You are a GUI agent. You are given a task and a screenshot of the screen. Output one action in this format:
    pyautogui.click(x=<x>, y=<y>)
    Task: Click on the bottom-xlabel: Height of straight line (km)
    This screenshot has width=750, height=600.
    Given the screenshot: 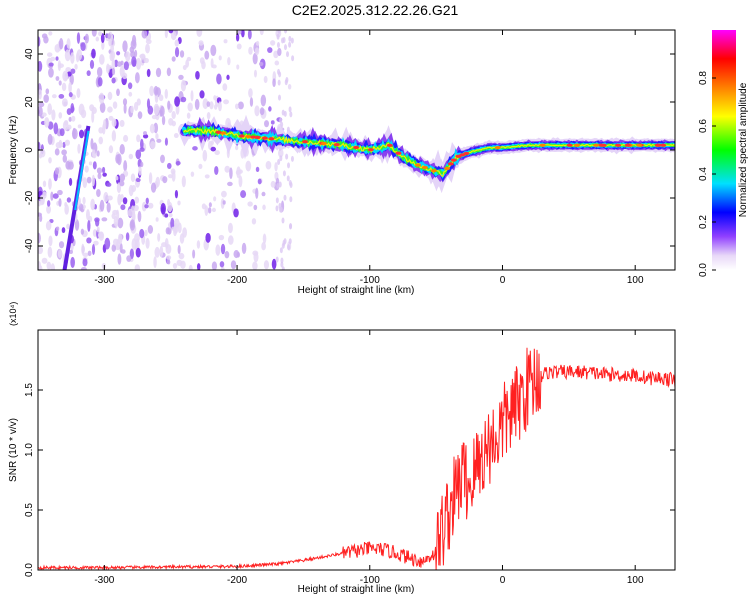 What is the action you would take?
    pyautogui.click(x=356, y=589)
    